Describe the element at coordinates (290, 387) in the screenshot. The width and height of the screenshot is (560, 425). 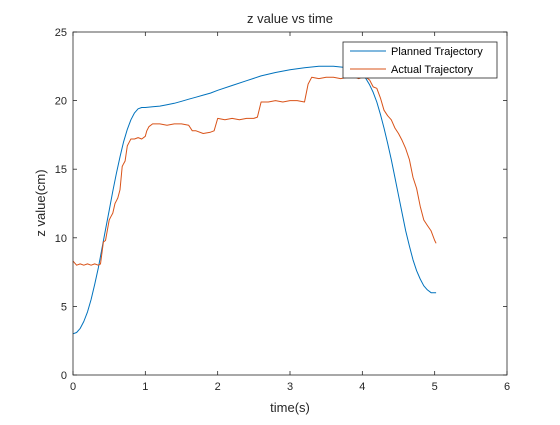
I see `x-tick-label: 3` at that location.